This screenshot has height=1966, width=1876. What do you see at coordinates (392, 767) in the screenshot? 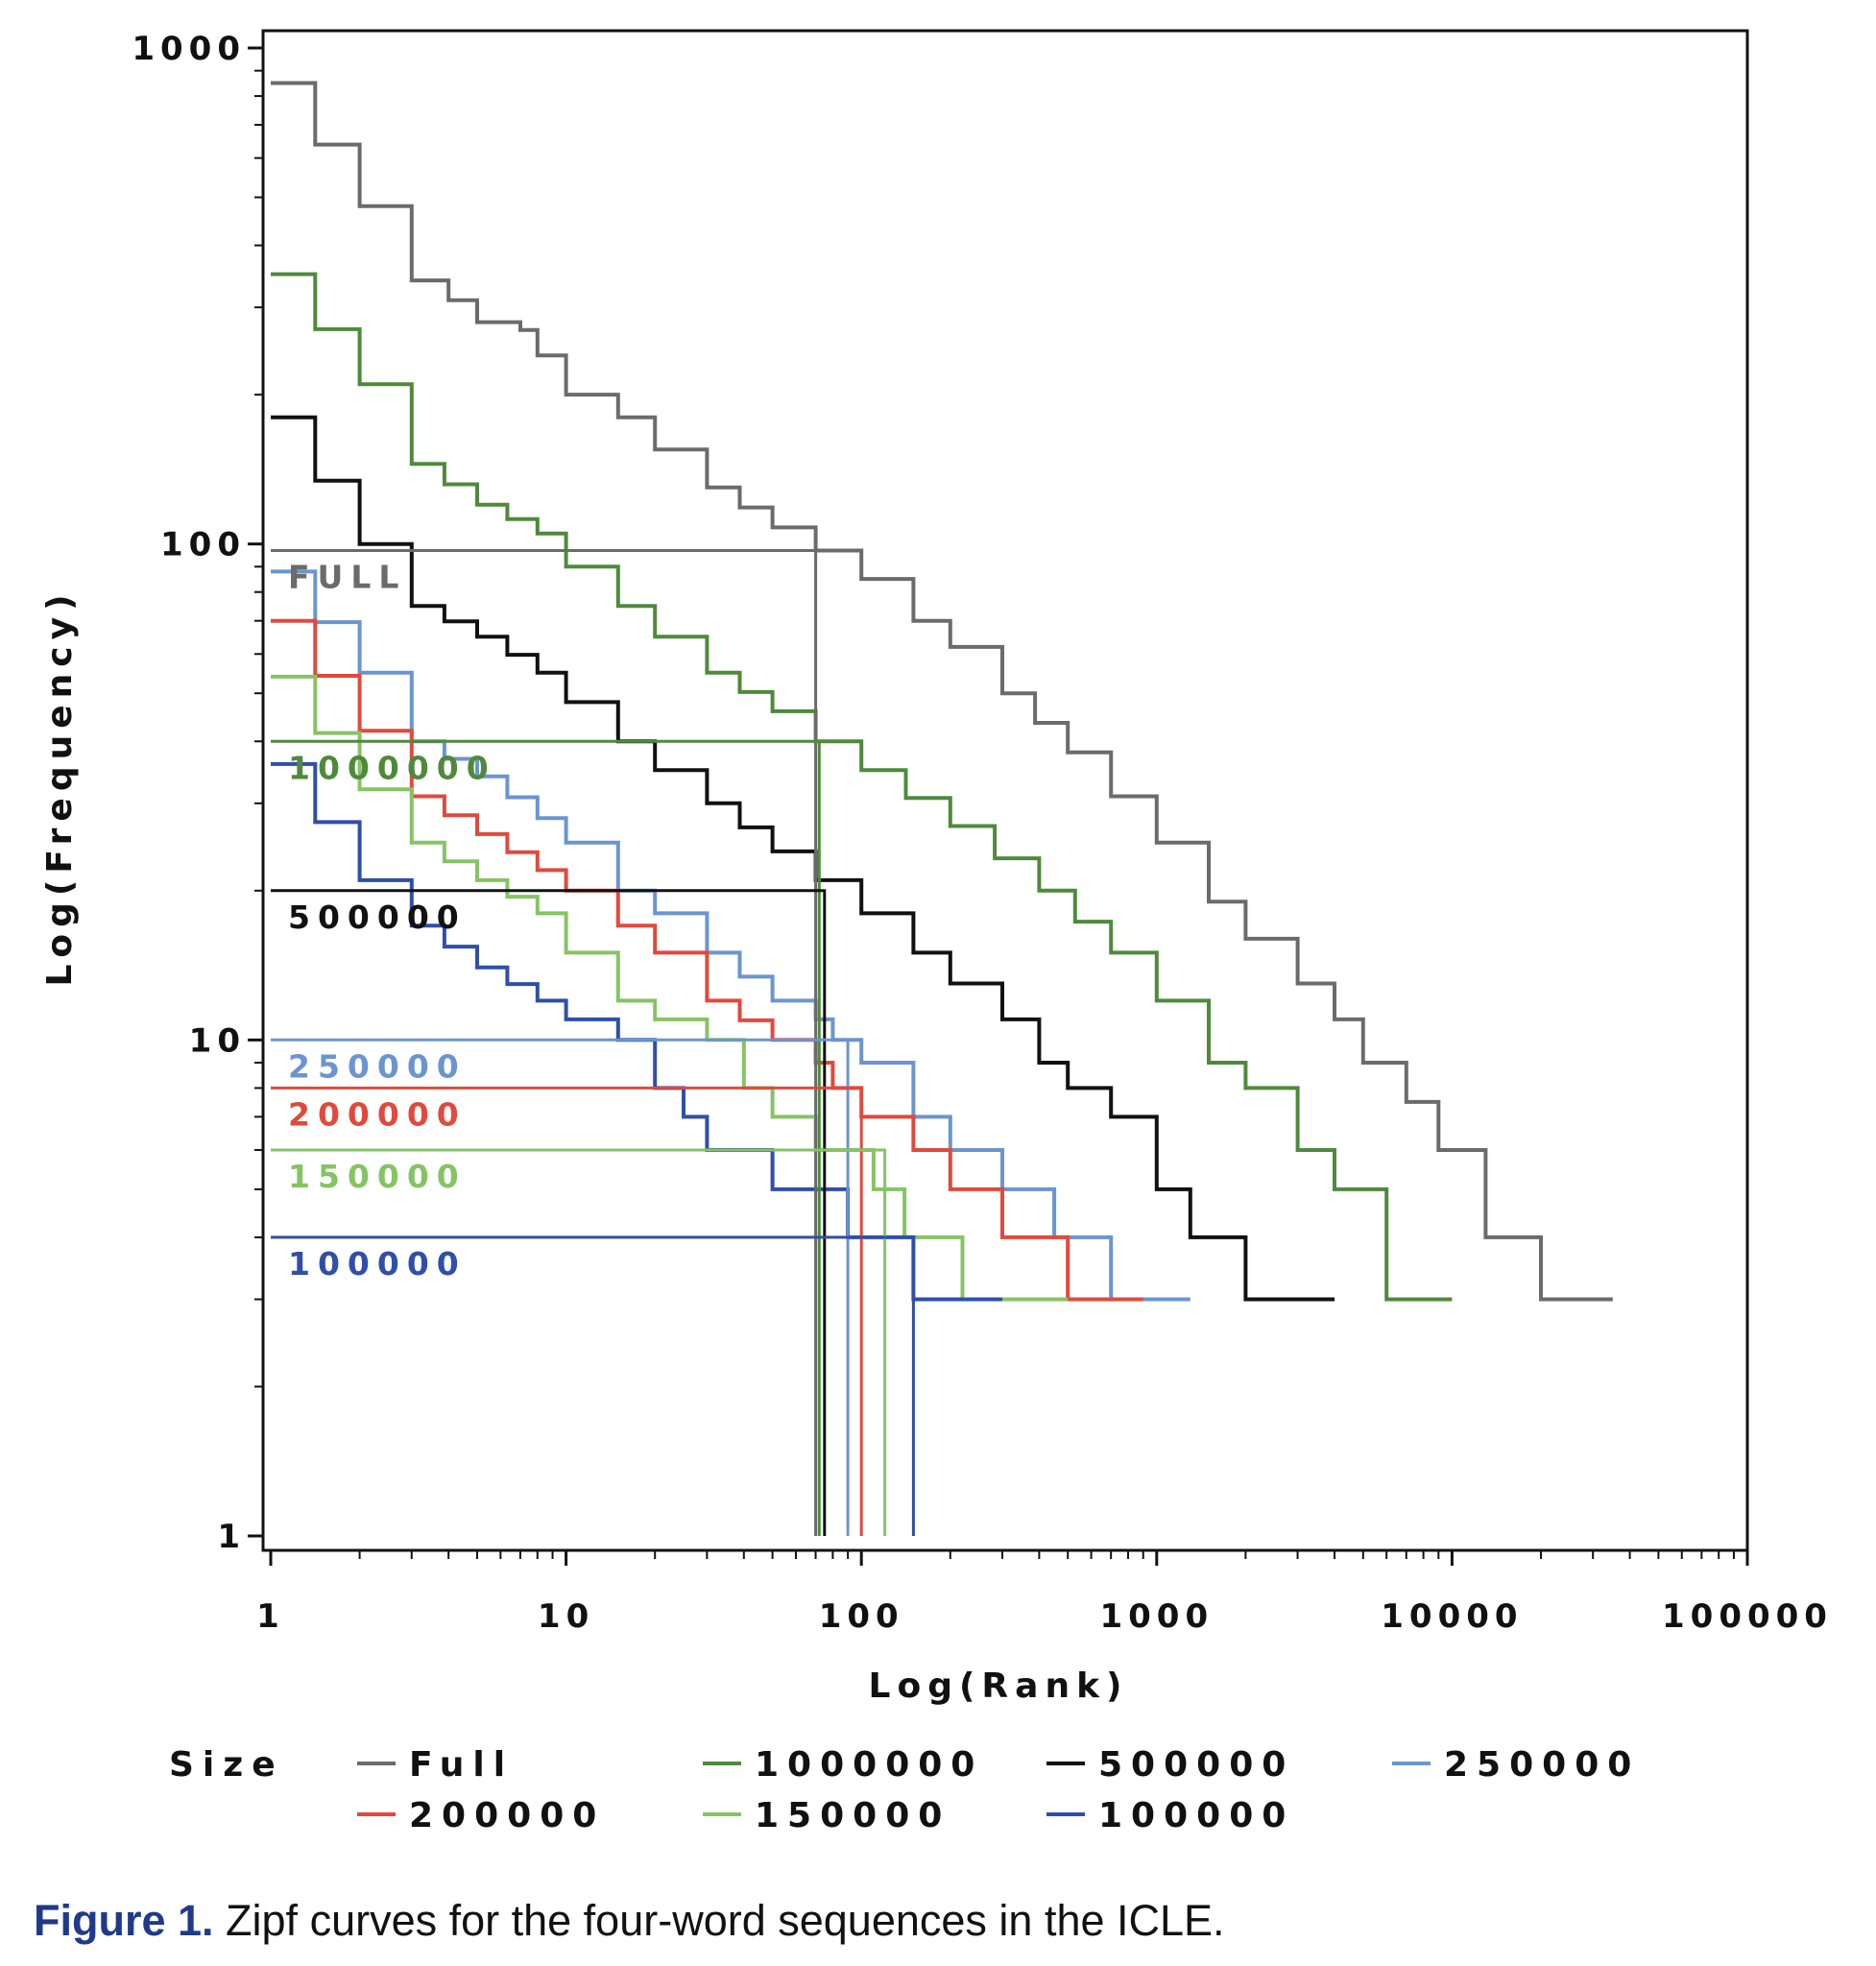
I see `reference-label-1000000: 1000000` at bounding box center [392, 767].